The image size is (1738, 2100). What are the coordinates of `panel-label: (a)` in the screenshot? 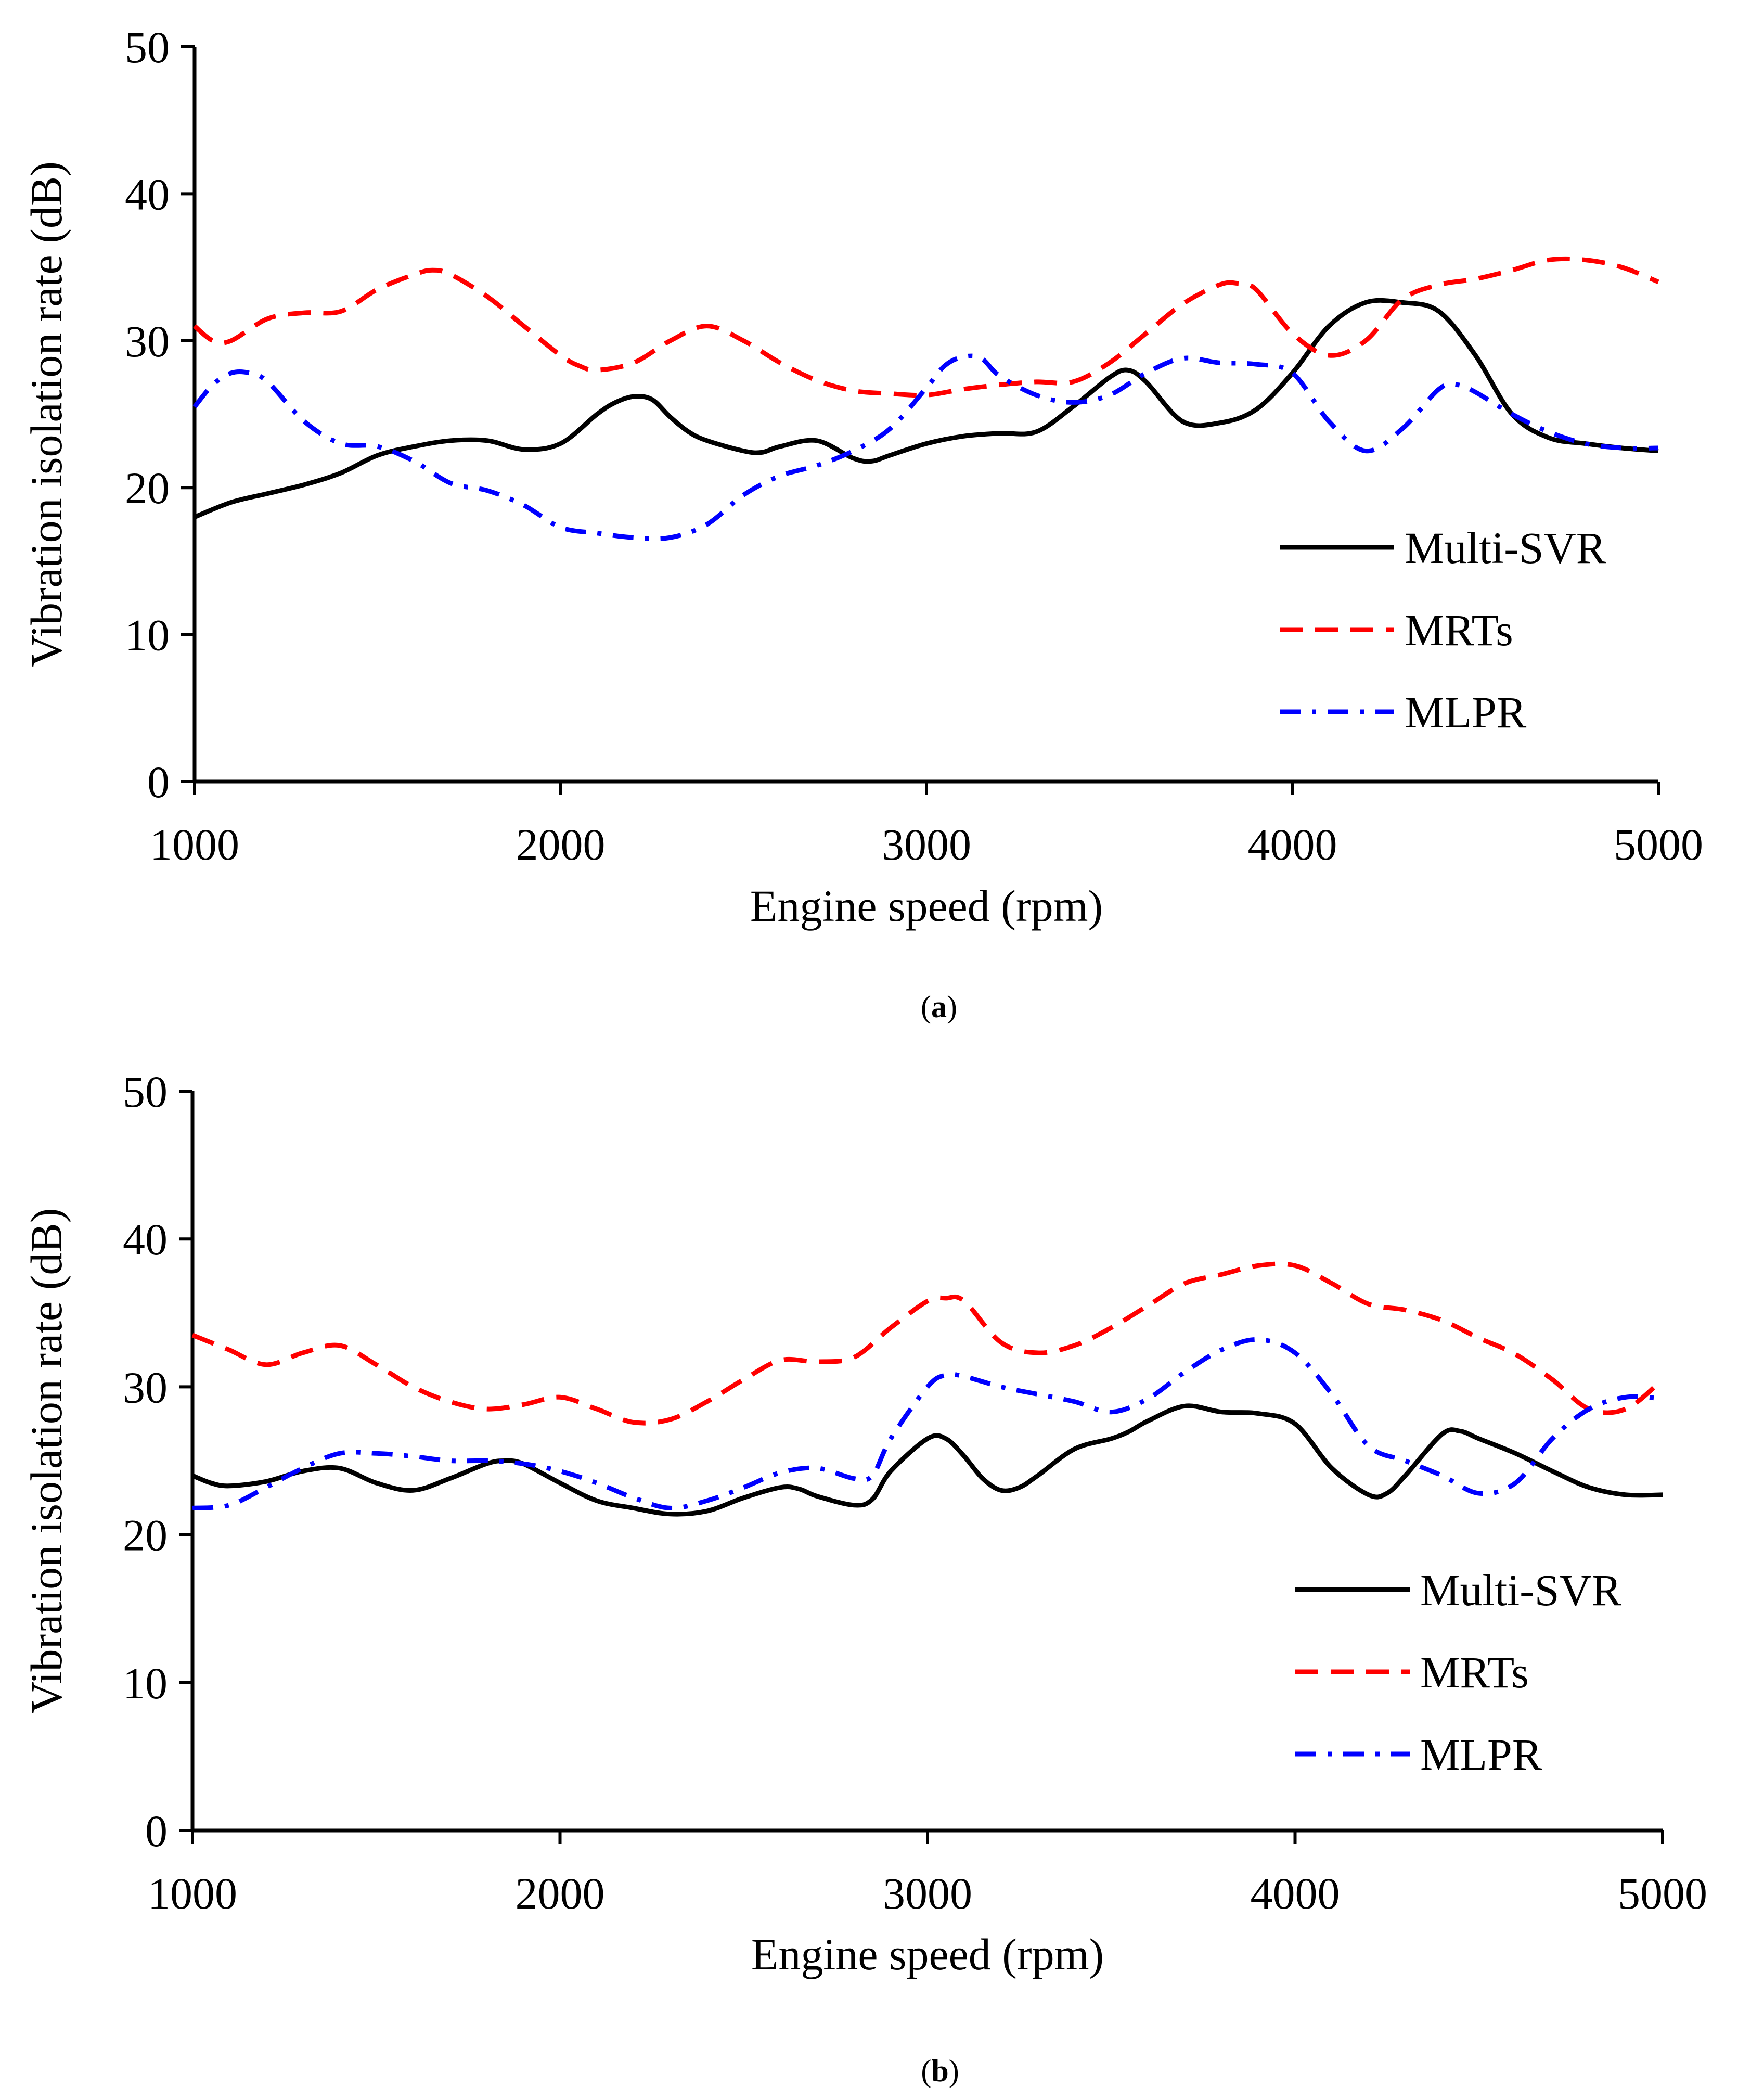 It's located at (939, 1007).